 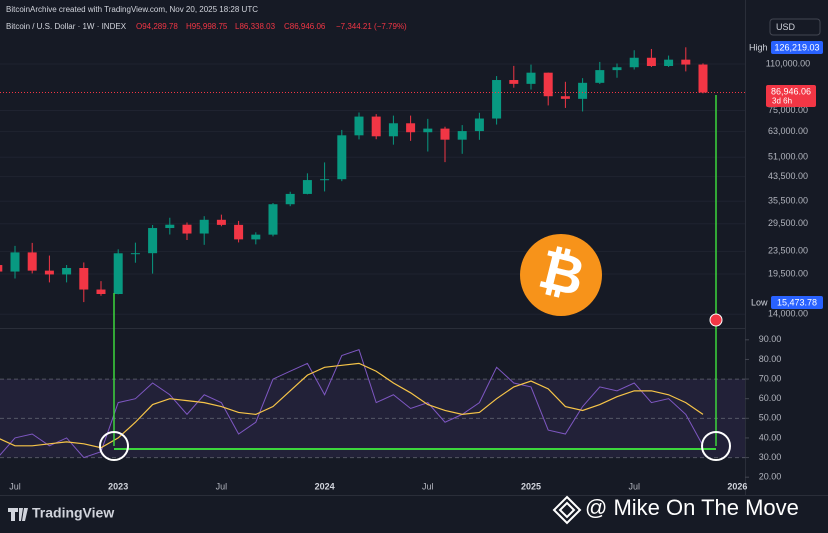 What do you see at coordinates (305, 26) in the screenshot?
I see `ohlc-close: C86,946.06` at bounding box center [305, 26].